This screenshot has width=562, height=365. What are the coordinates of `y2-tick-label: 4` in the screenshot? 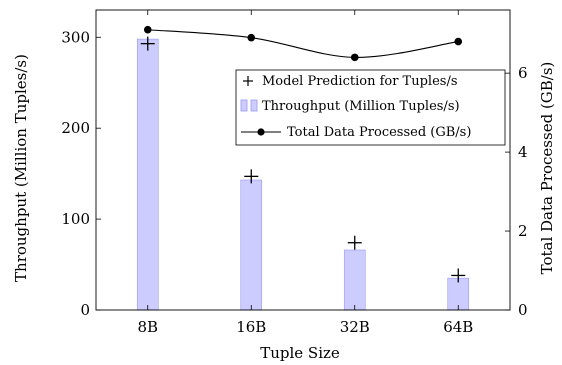 It's located at (523, 152).